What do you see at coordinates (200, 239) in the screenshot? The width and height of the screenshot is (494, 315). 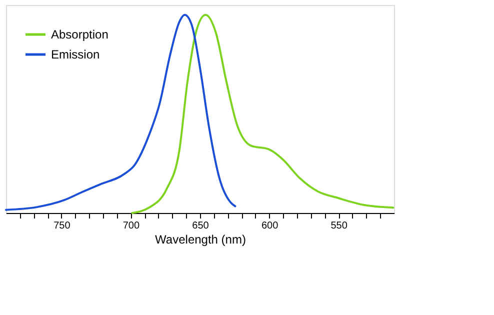 I see `x-axis-title: Wavelength (nm)` at bounding box center [200, 239].